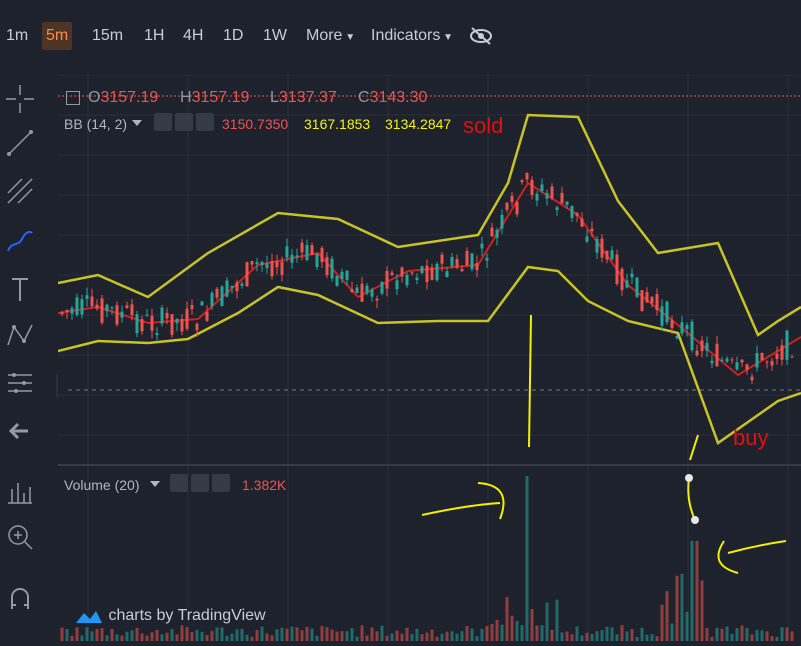  What do you see at coordinates (187, 616) in the screenshot?
I see `watermark-text: charts by TradingView` at bounding box center [187, 616].